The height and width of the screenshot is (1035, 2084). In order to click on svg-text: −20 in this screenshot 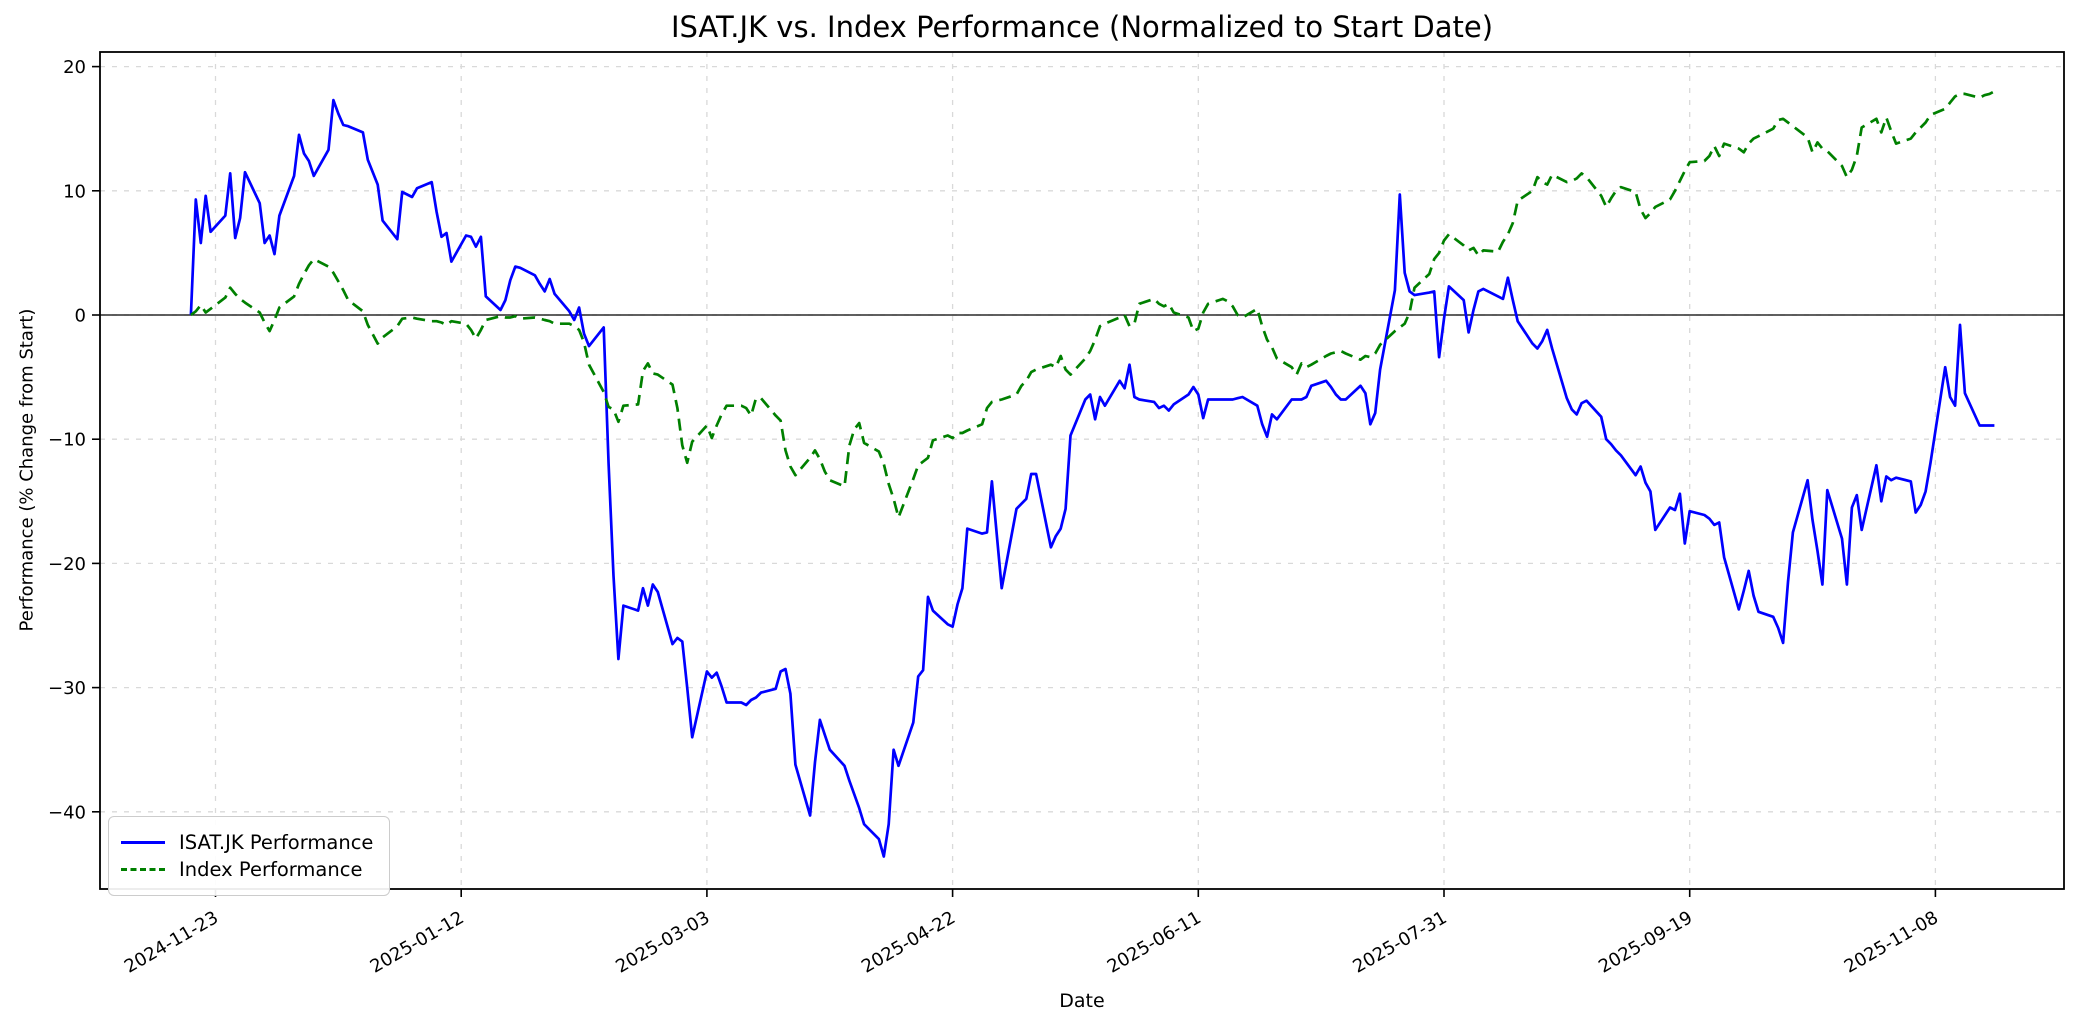, I will do `click(67, 564)`.